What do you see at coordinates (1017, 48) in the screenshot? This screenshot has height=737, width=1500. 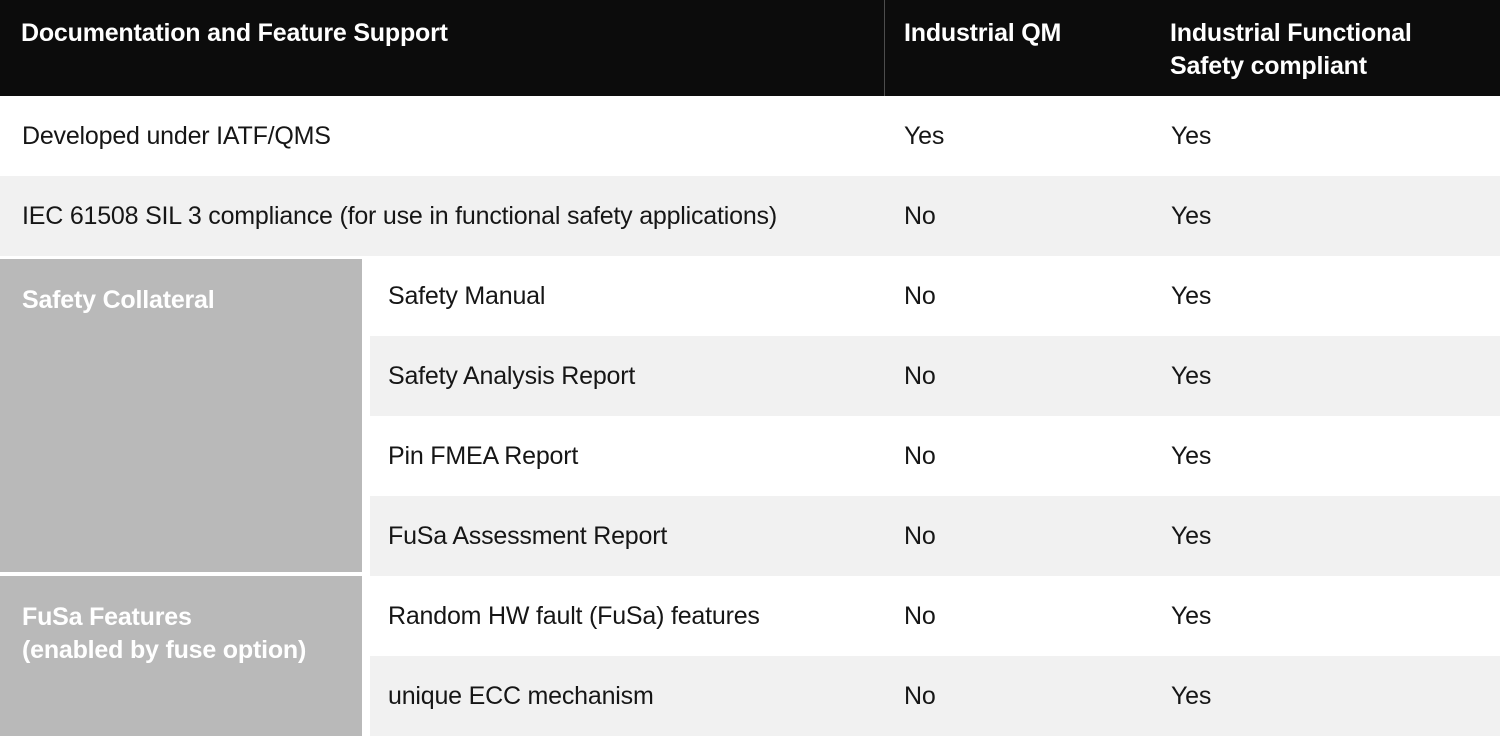 I see `header-industrial-qm-column: Industrial QM` at bounding box center [1017, 48].